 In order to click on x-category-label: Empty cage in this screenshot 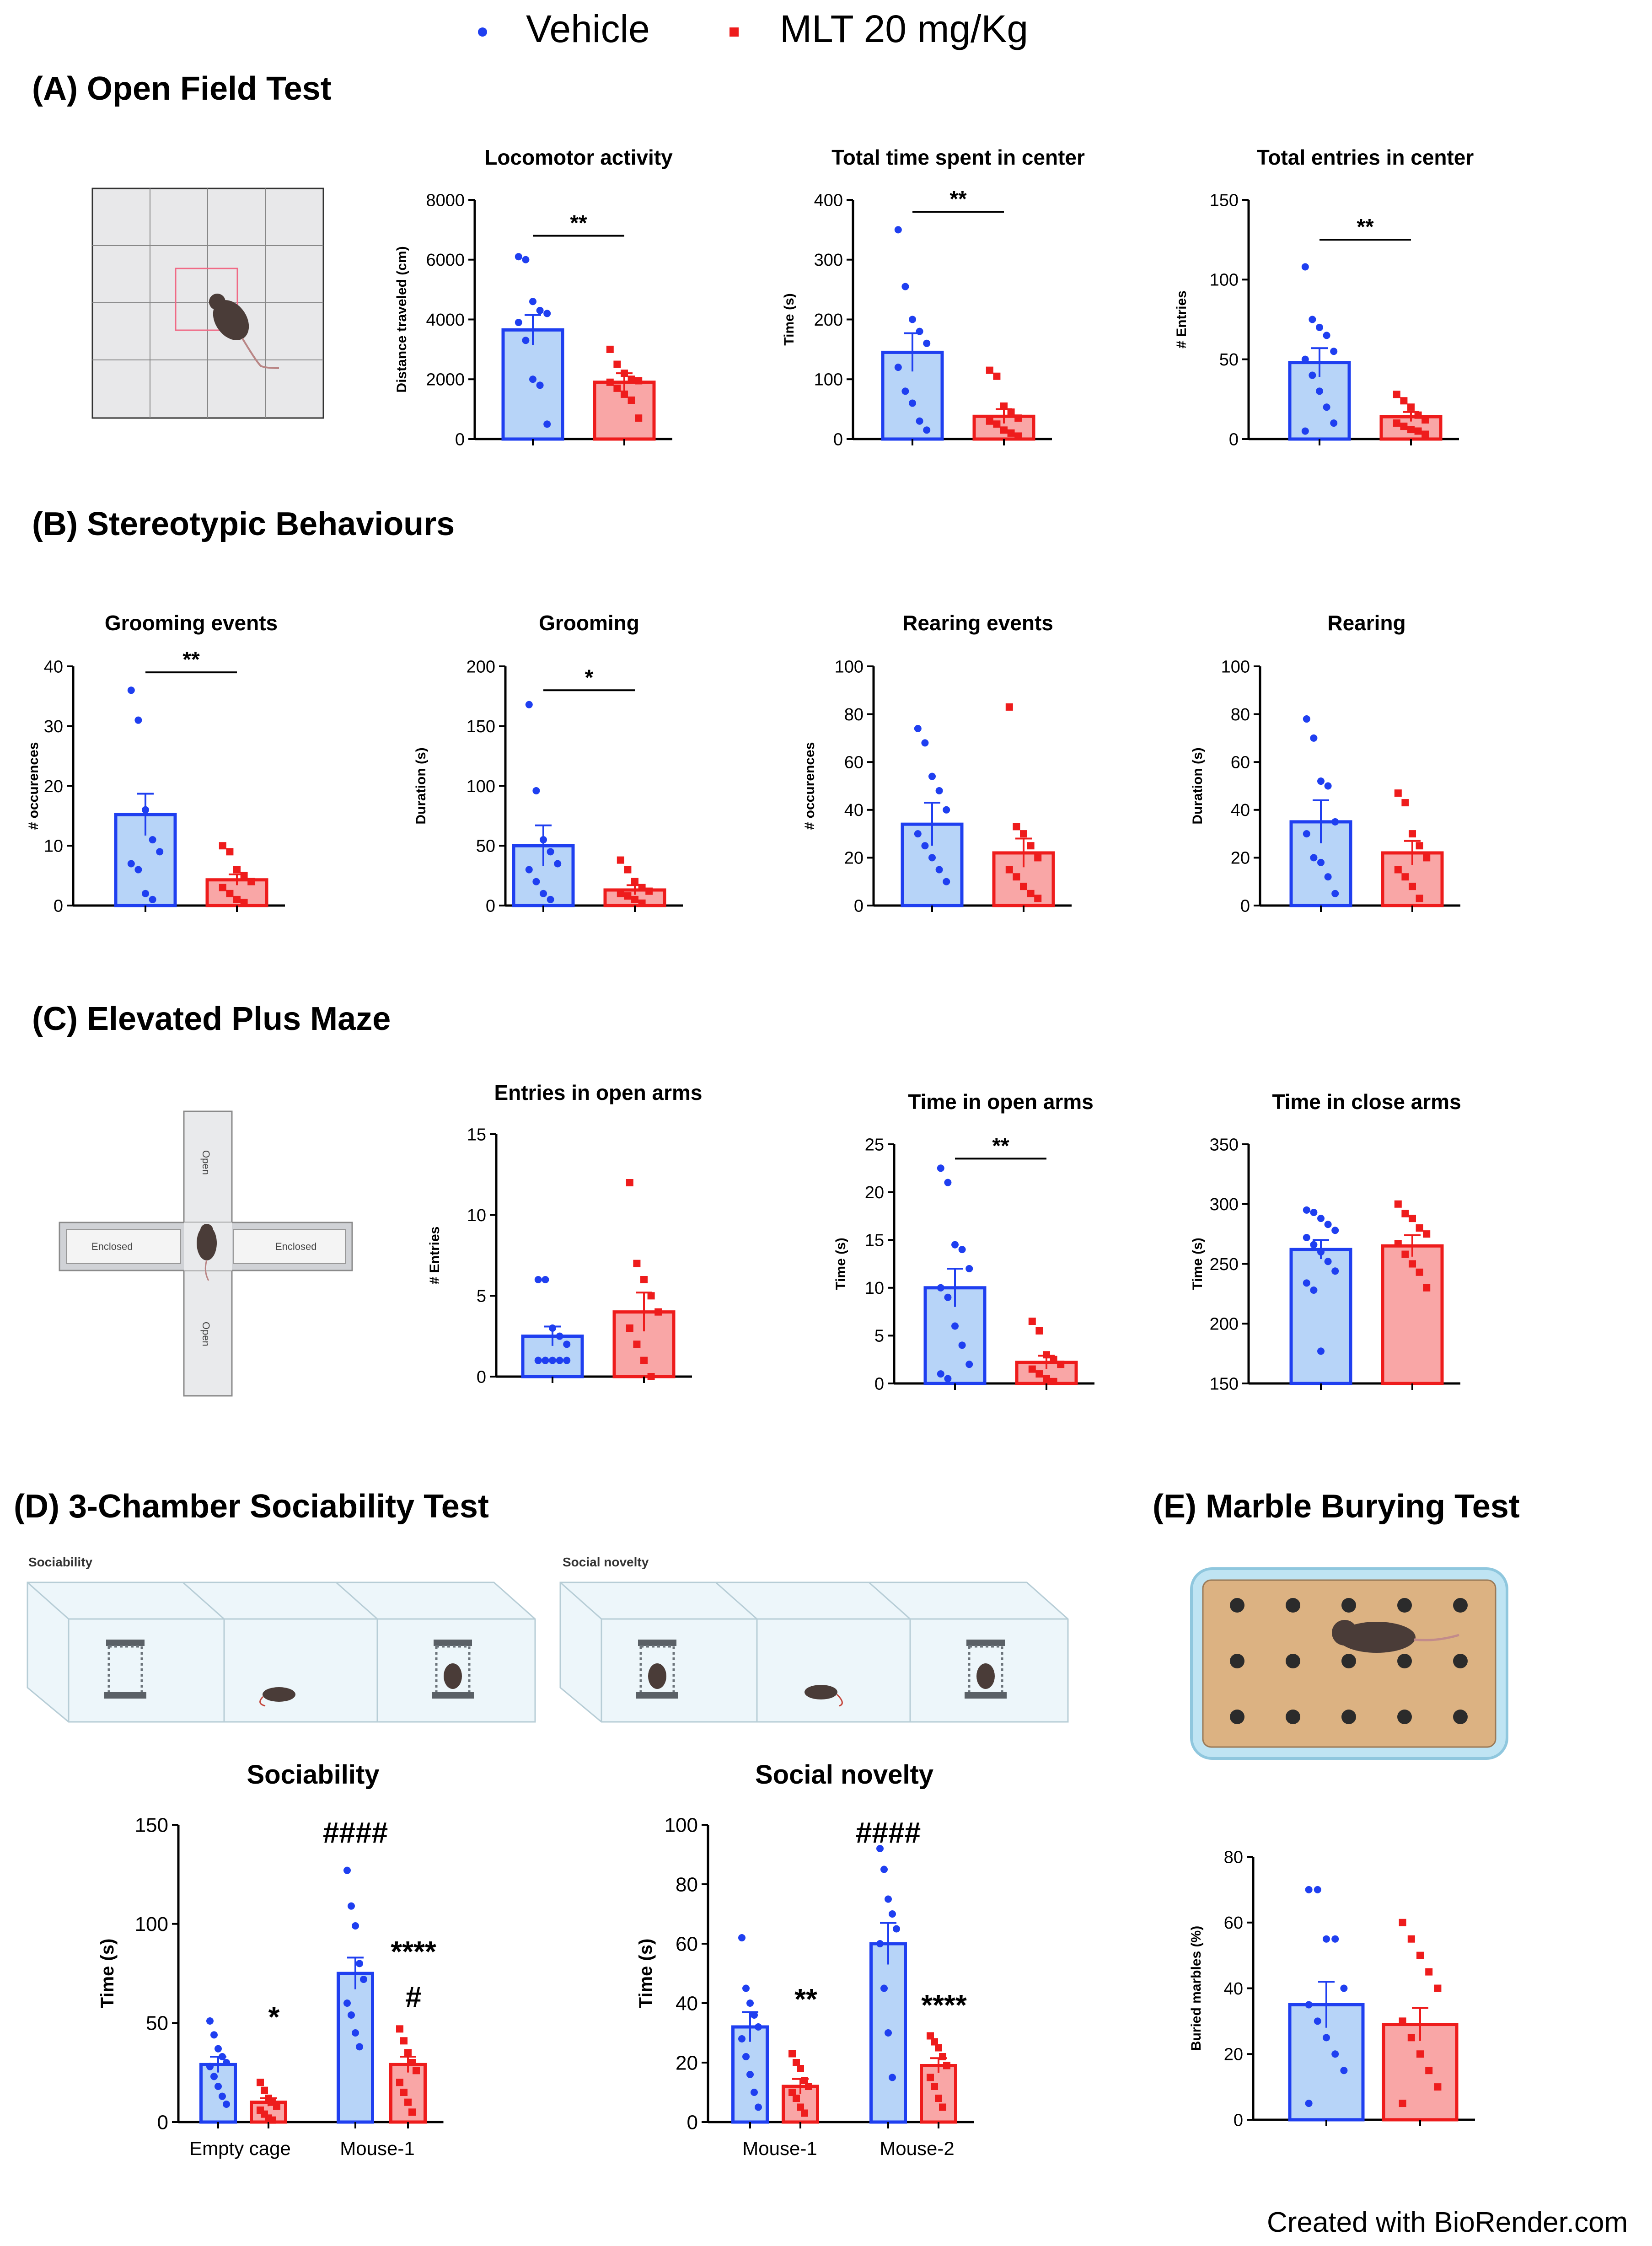, I will do `click(240, 2148)`.